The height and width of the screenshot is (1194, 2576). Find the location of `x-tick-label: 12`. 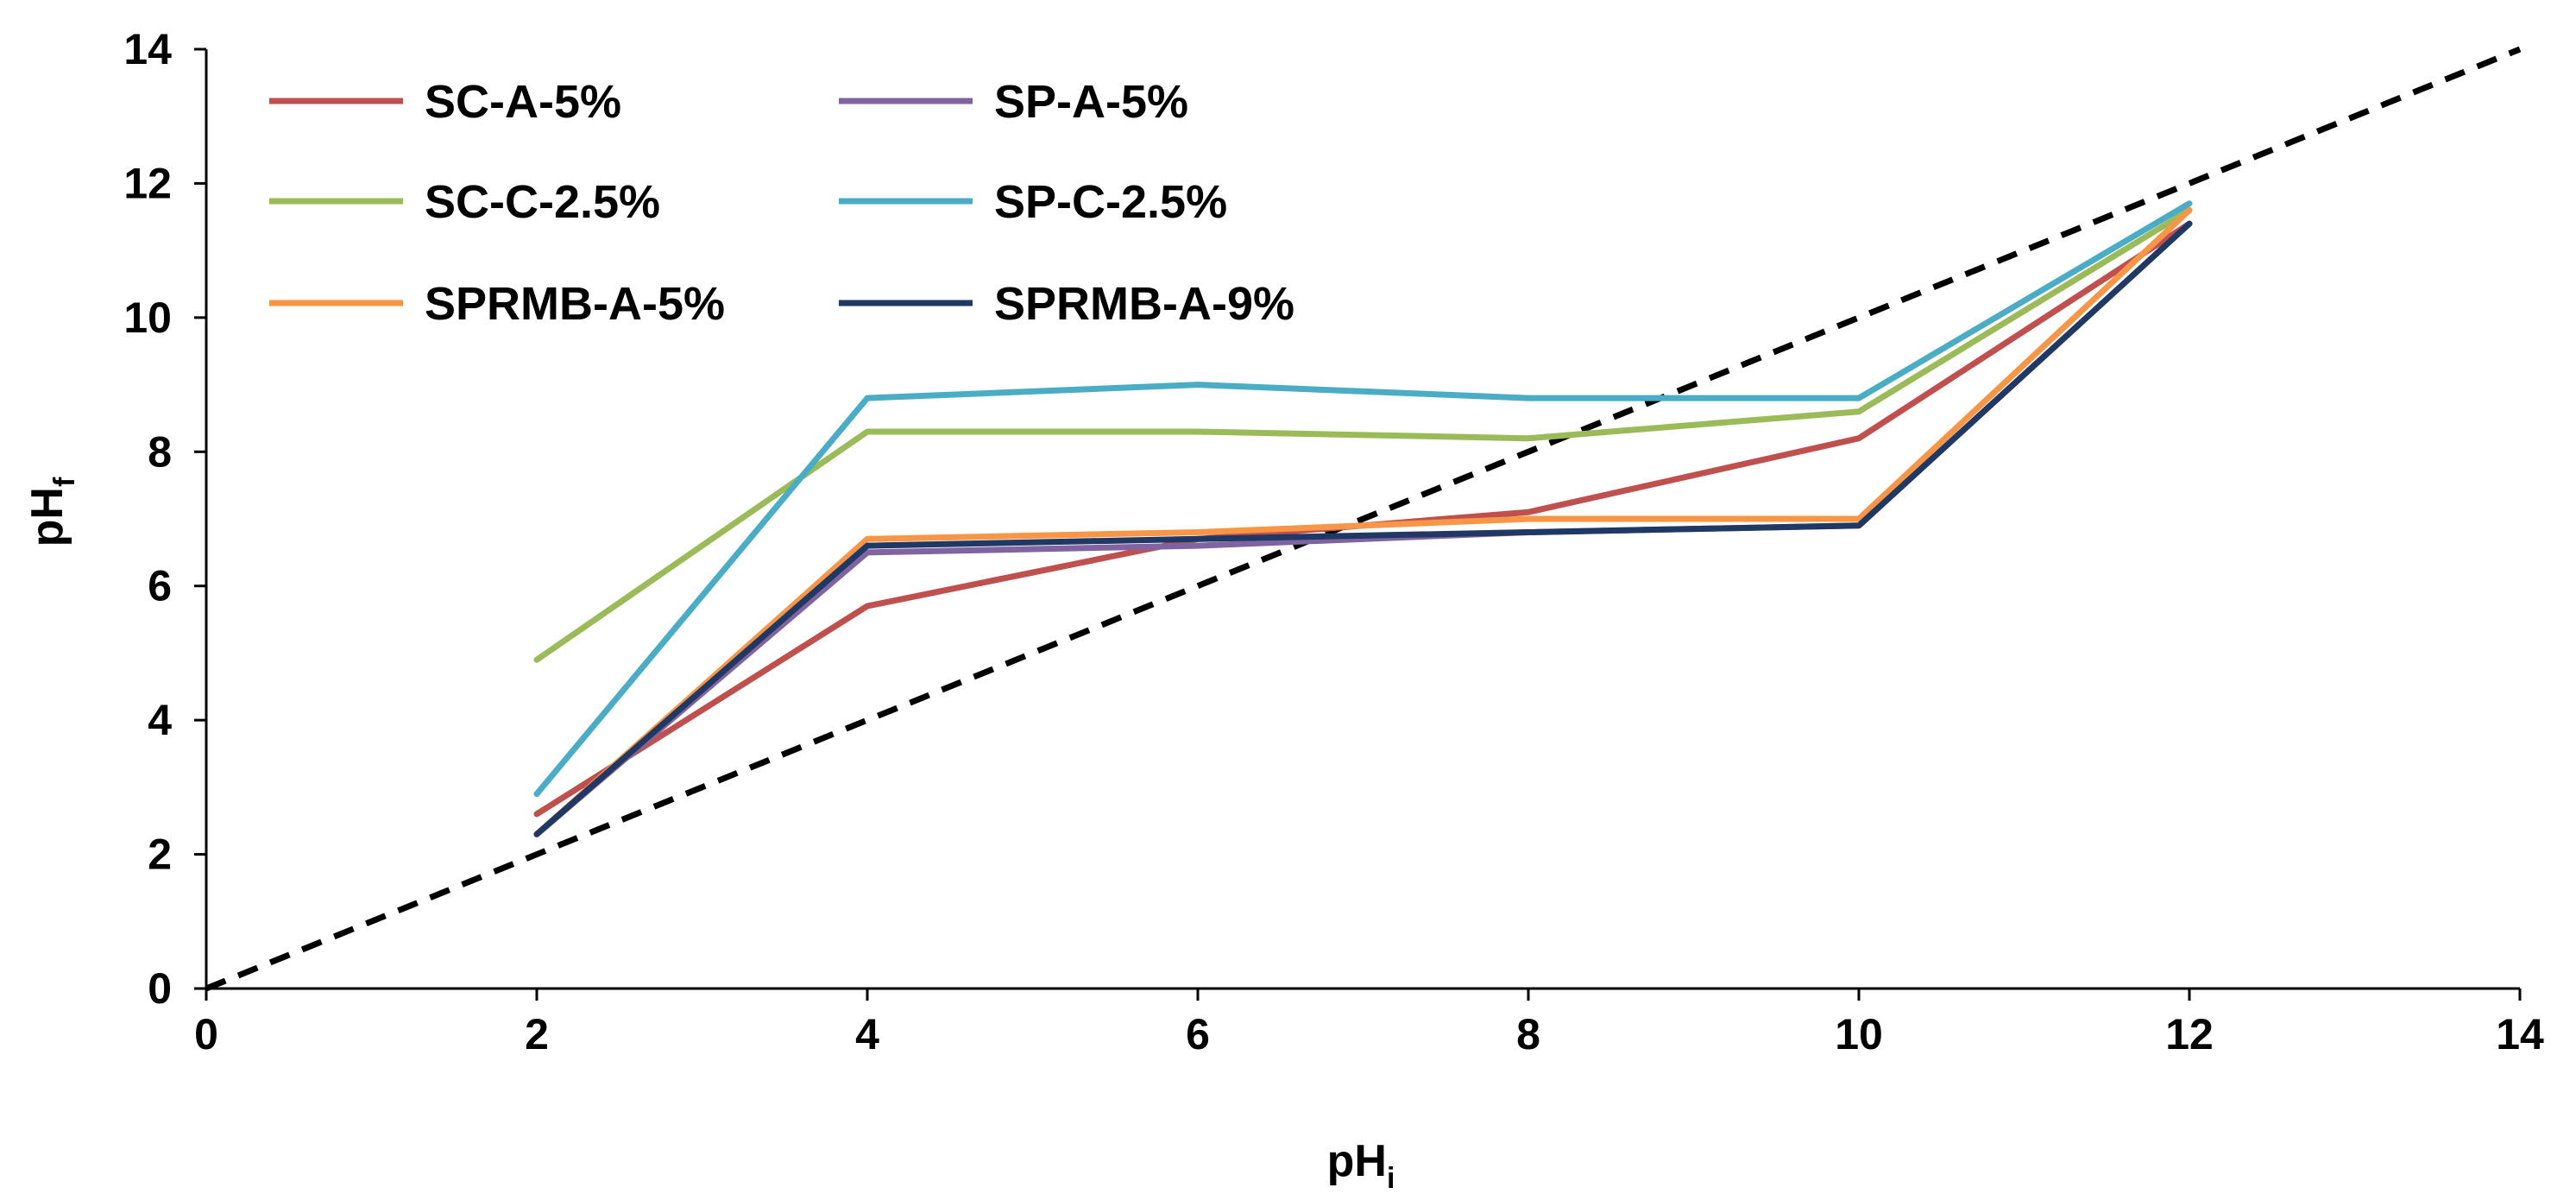

x-tick-label: 12 is located at coordinates (2189, 1034).